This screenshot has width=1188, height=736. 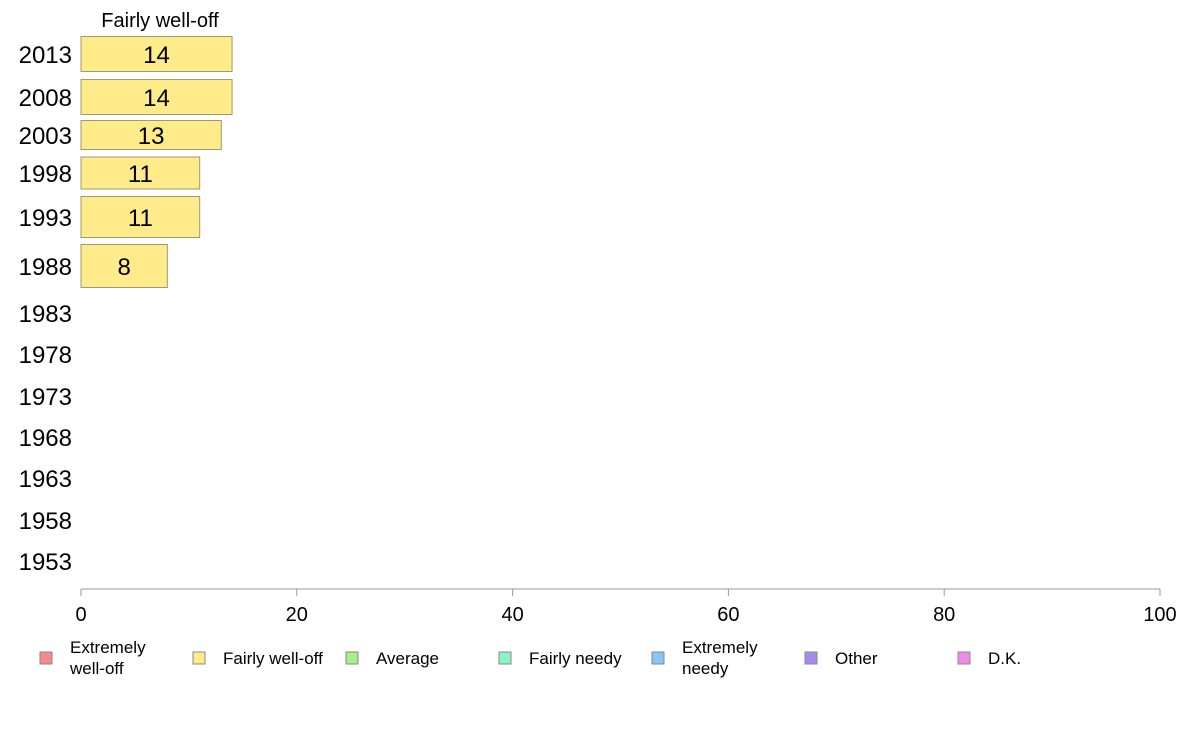 I want to click on year-label-2003: 2003, so click(x=45, y=136).